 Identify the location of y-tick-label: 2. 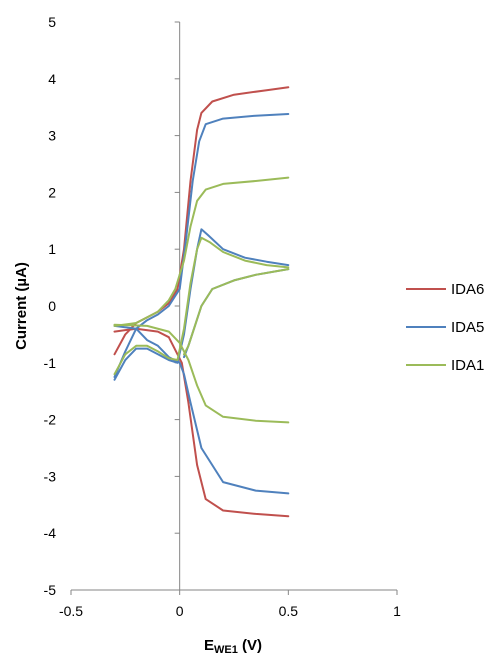
(52, 192).